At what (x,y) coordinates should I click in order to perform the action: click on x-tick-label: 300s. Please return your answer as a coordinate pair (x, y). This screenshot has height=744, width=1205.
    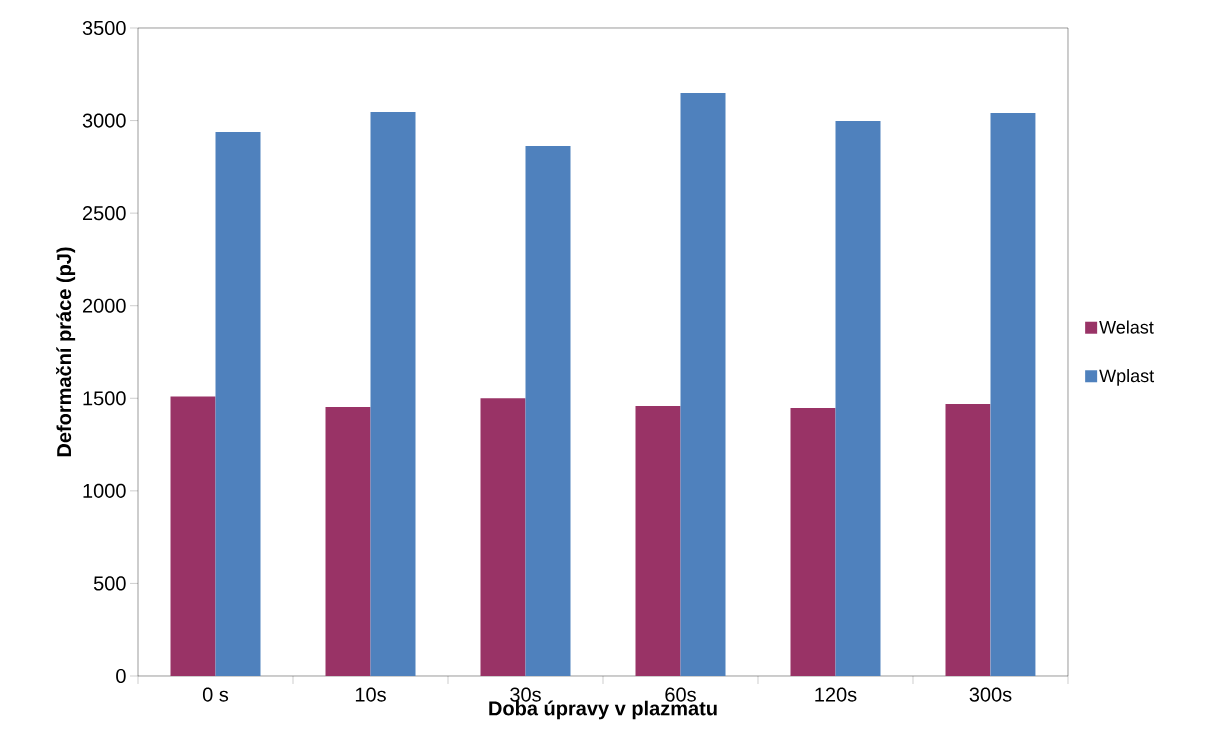
    Looking at the image, I should click on (990, 694).